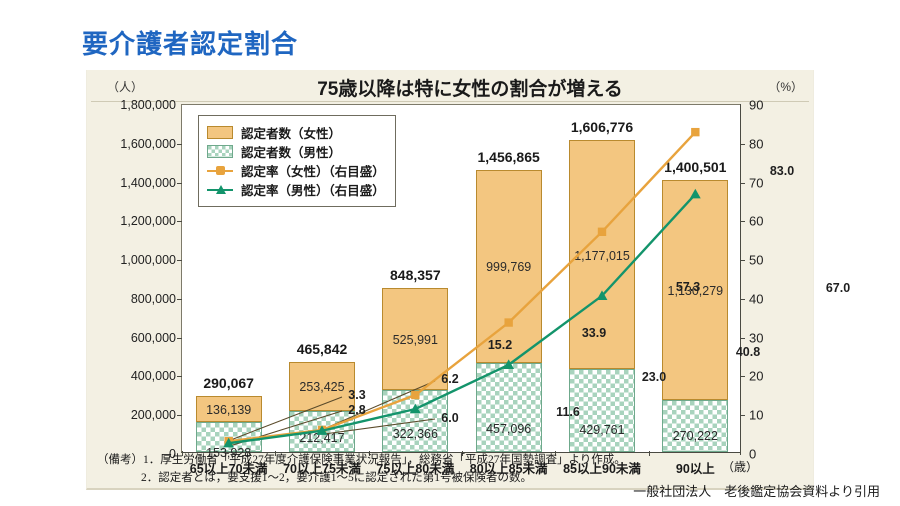 The height and width of the screenshot is (506, 900). What do you see at coordinates (602, 469) in the screenshot?
I see `x-tick-label: 85以上90未満` at bounding box center [602, 469].